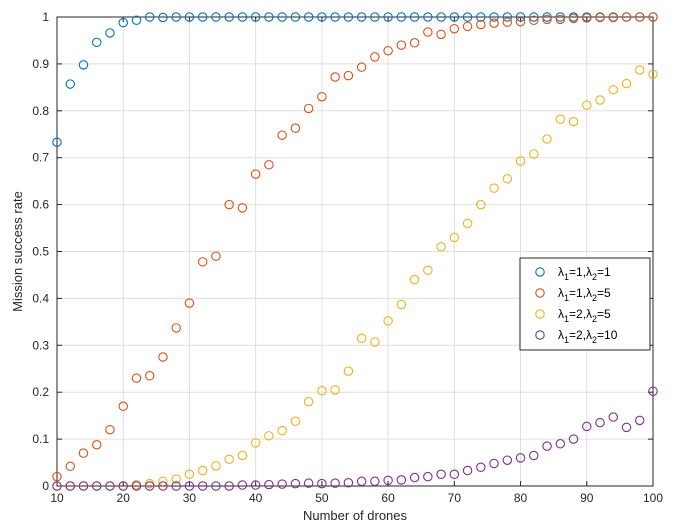  What do you see at coordinates (355, 515) in the screenshot?
I see `x-axis-label: Number of drones` at bounding box center [355, 515].